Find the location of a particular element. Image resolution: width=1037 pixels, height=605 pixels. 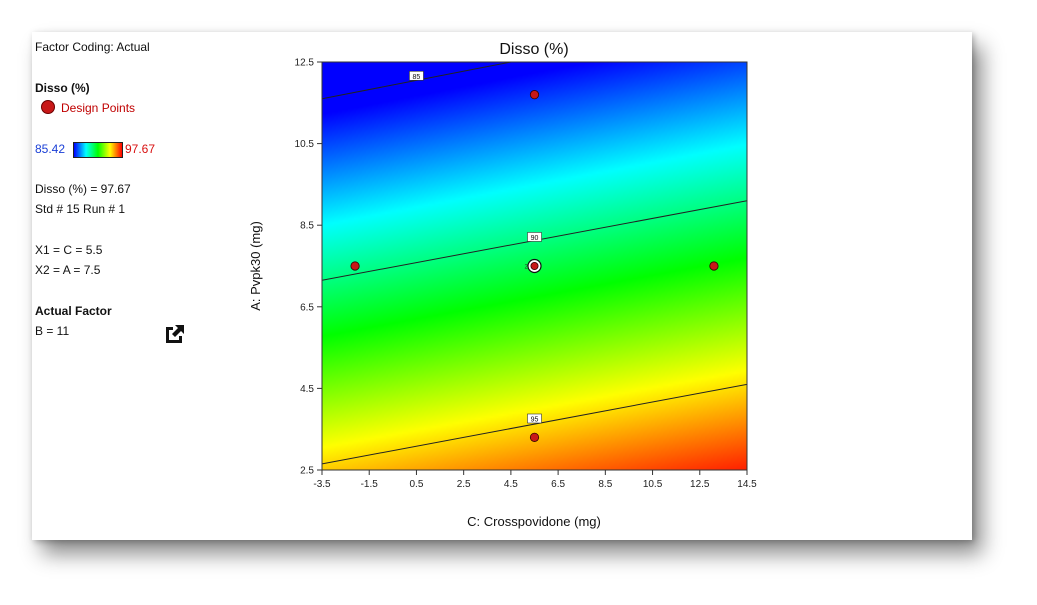

x1-value: X1 = C = 5.5 is located at coordinates (69, 250).